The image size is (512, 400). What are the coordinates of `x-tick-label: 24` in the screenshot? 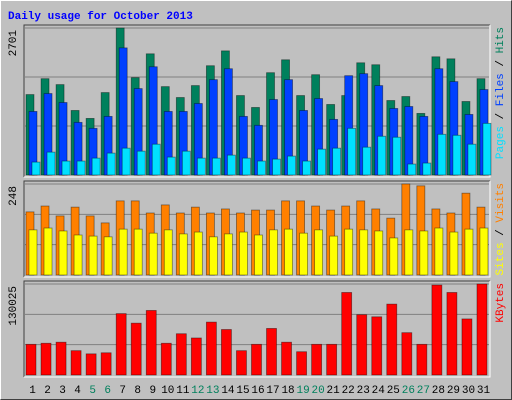 It's located at (379, 391).